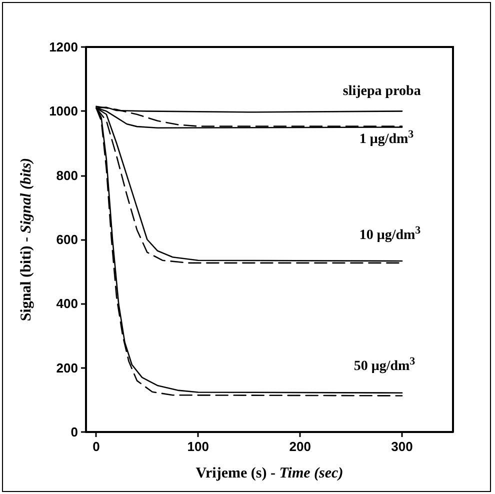 Image resolution: width=495 pixels, height=494 pixels. Describe the element at coordinates (198, 446) in the screenshot. I see `x-tick-label: 100` at that location.